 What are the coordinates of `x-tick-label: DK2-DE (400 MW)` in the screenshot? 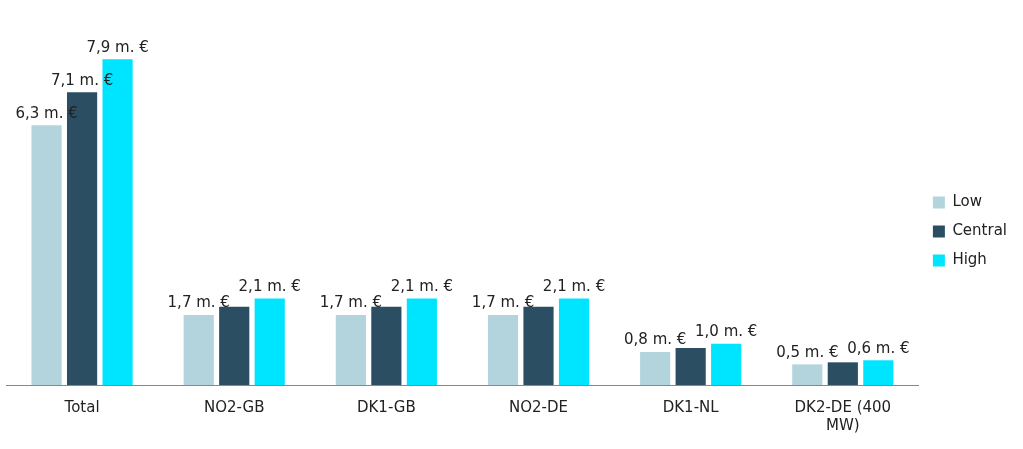 It's located at (843, 415).